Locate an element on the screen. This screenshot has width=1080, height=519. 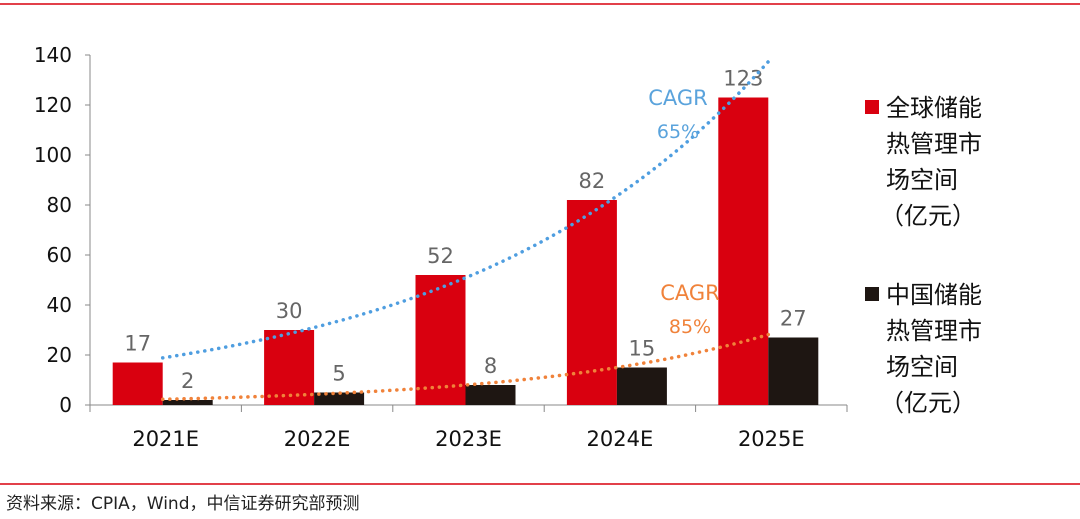
data-label: 8 is located at coordinates (490, 366).